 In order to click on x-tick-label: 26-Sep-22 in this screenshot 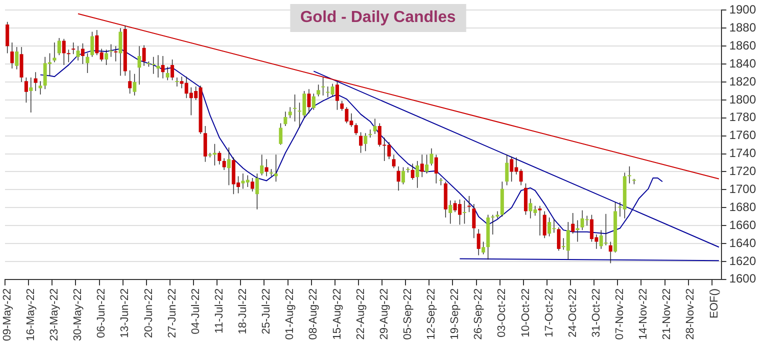, I will do `click(478, 314)`.